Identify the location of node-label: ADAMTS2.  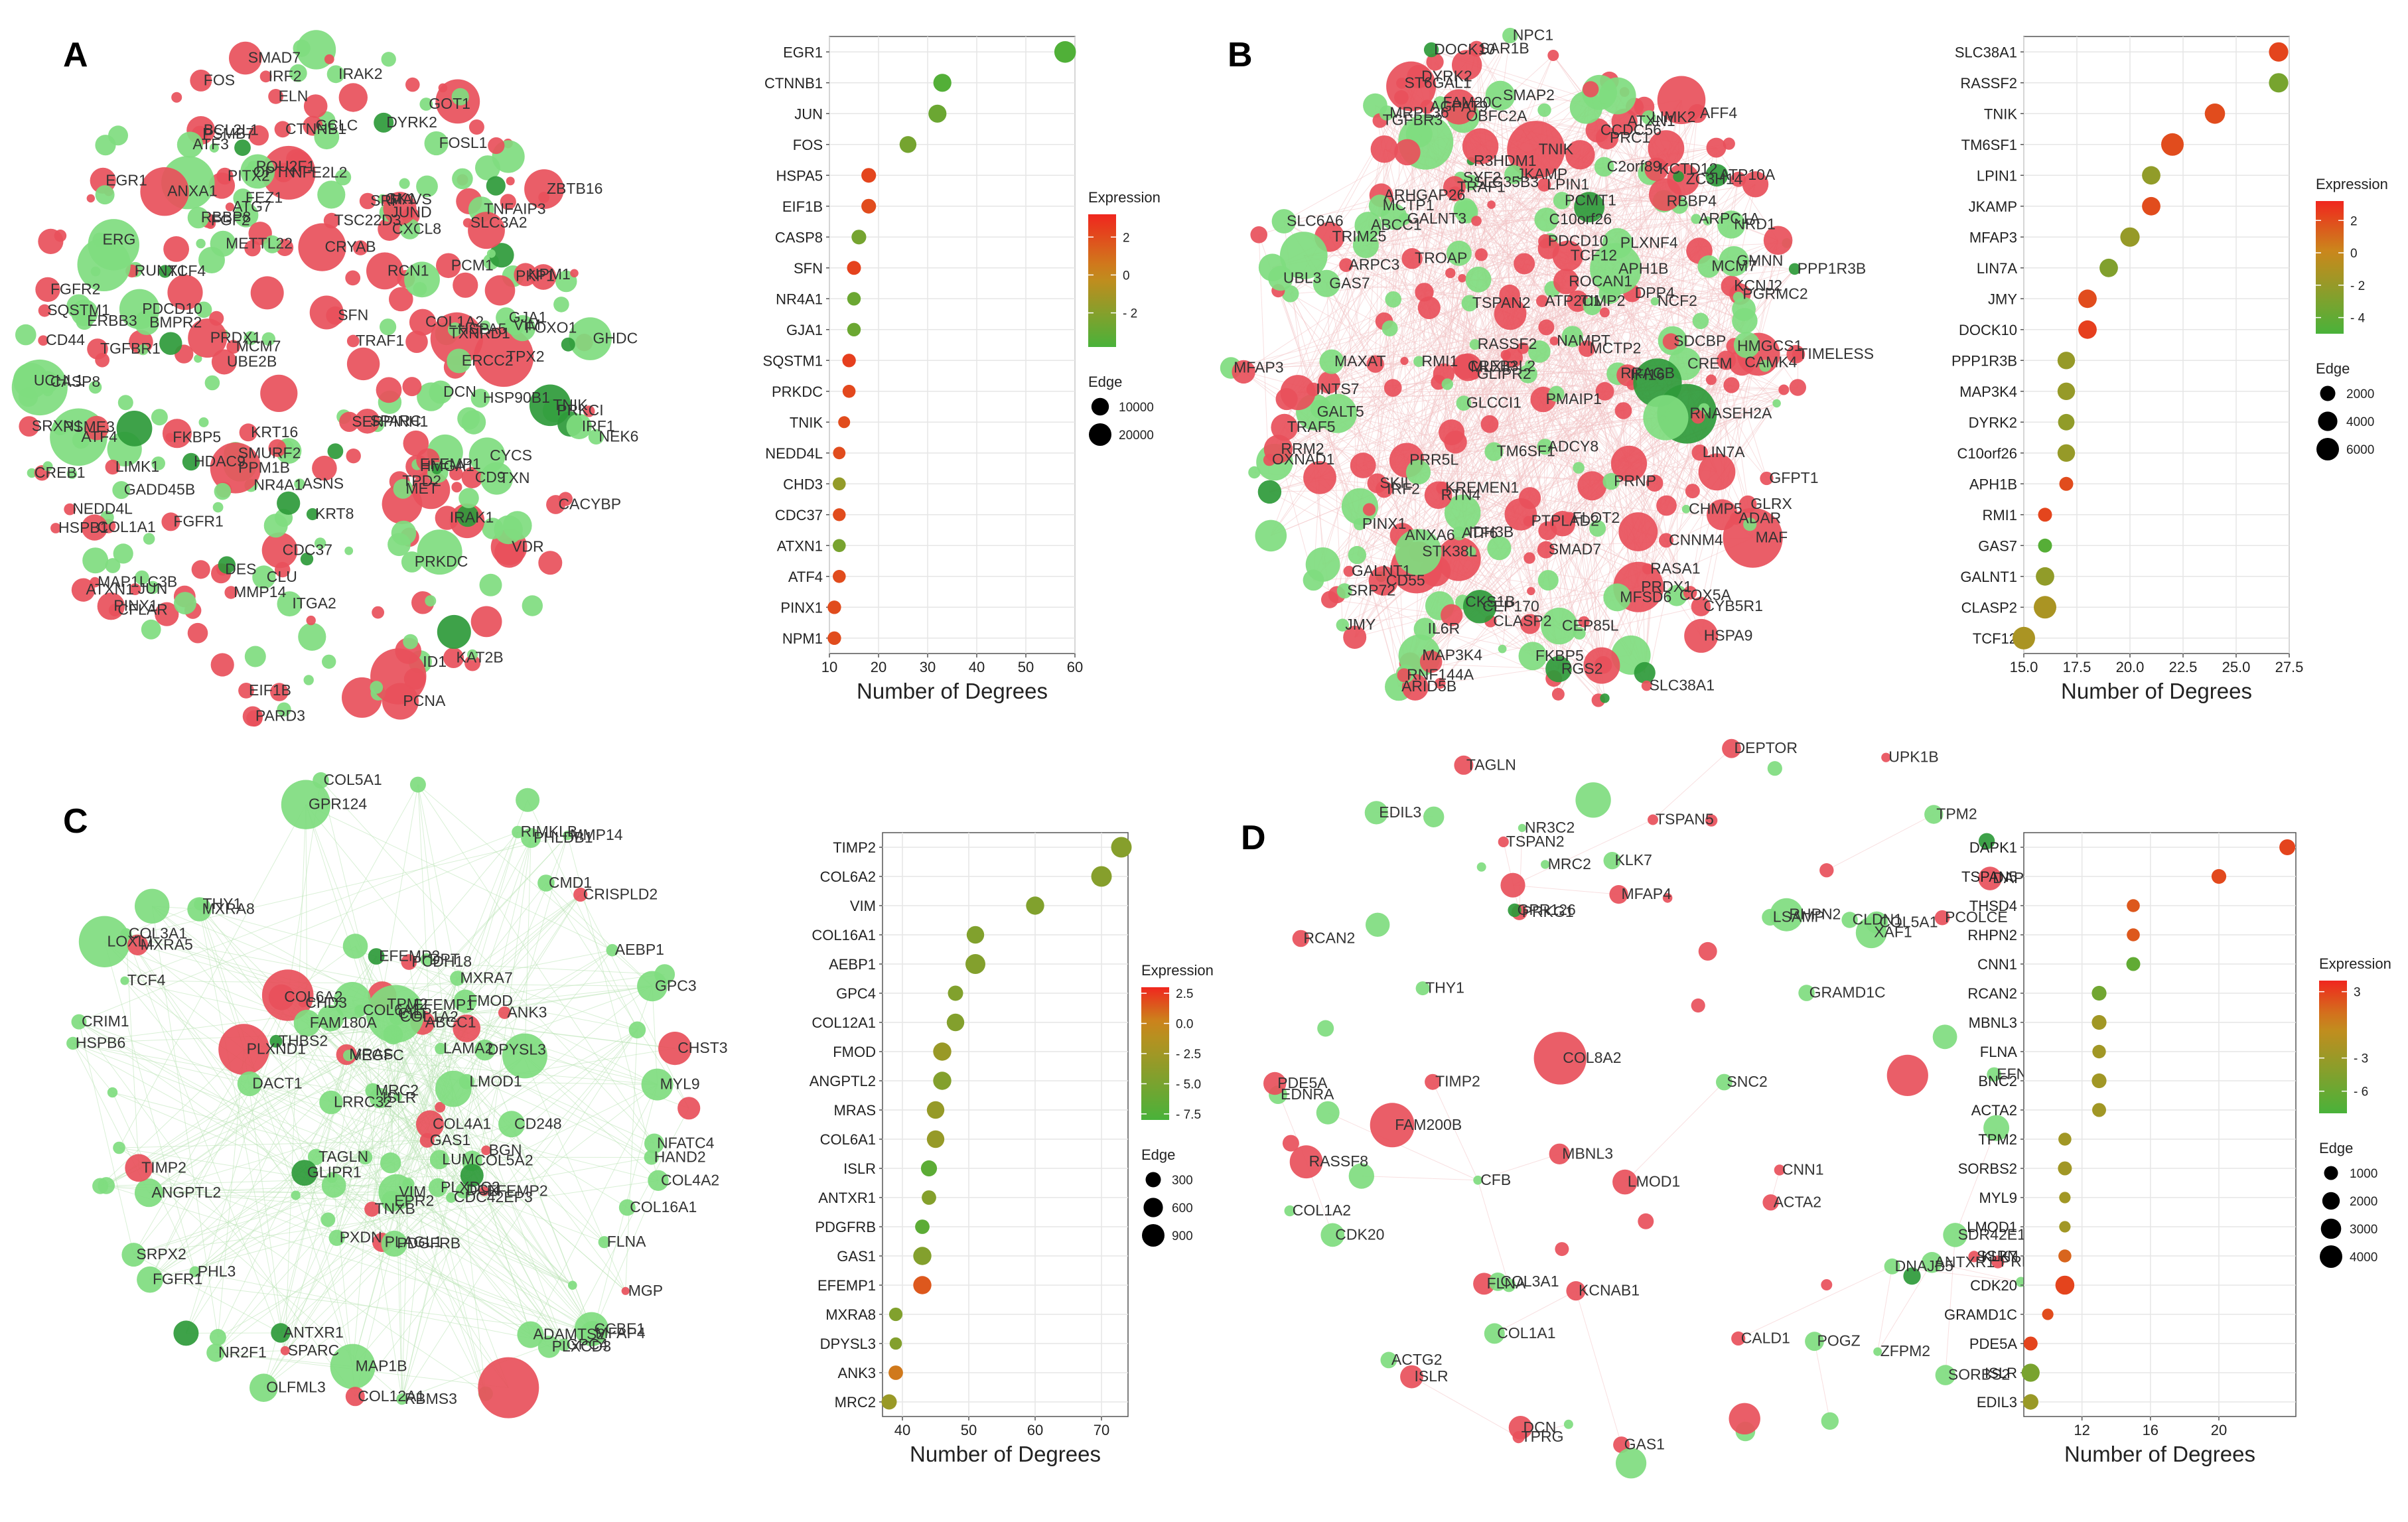
(569, 1334).